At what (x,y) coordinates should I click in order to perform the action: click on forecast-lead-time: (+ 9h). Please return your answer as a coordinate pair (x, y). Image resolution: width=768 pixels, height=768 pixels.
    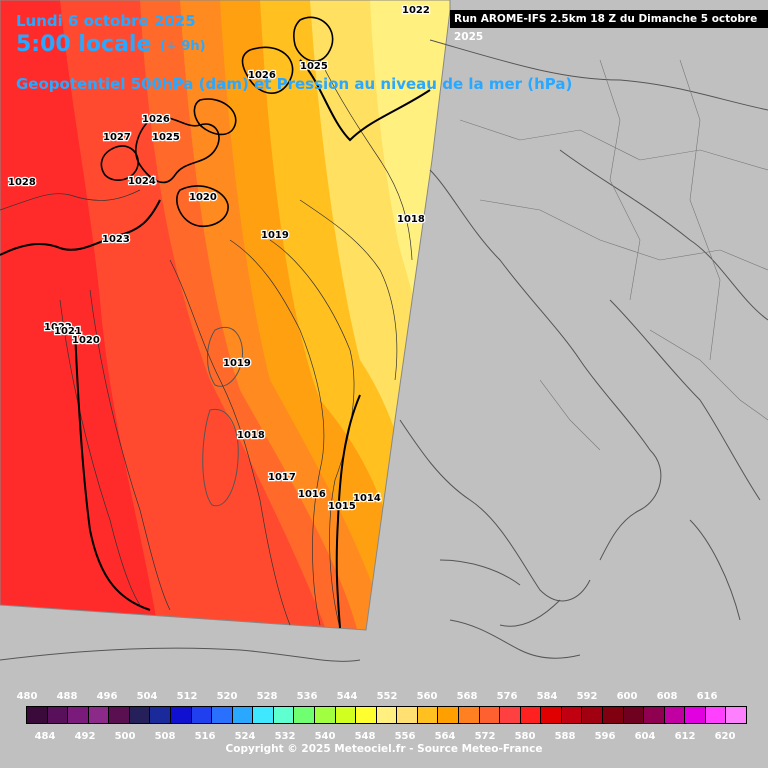
    Looking at the image, I should click on (183, 46).